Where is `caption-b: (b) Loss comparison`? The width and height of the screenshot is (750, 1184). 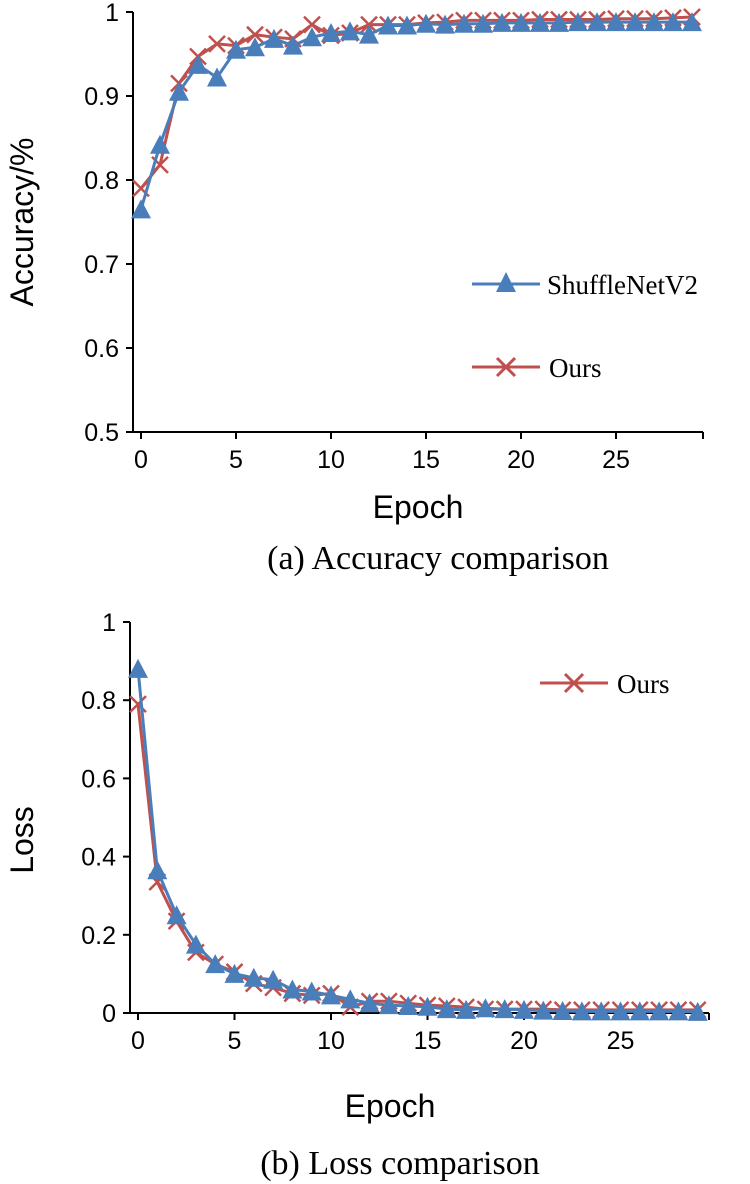
caption-b: (b) Loss comparison is located at coordinates (400, 1163).